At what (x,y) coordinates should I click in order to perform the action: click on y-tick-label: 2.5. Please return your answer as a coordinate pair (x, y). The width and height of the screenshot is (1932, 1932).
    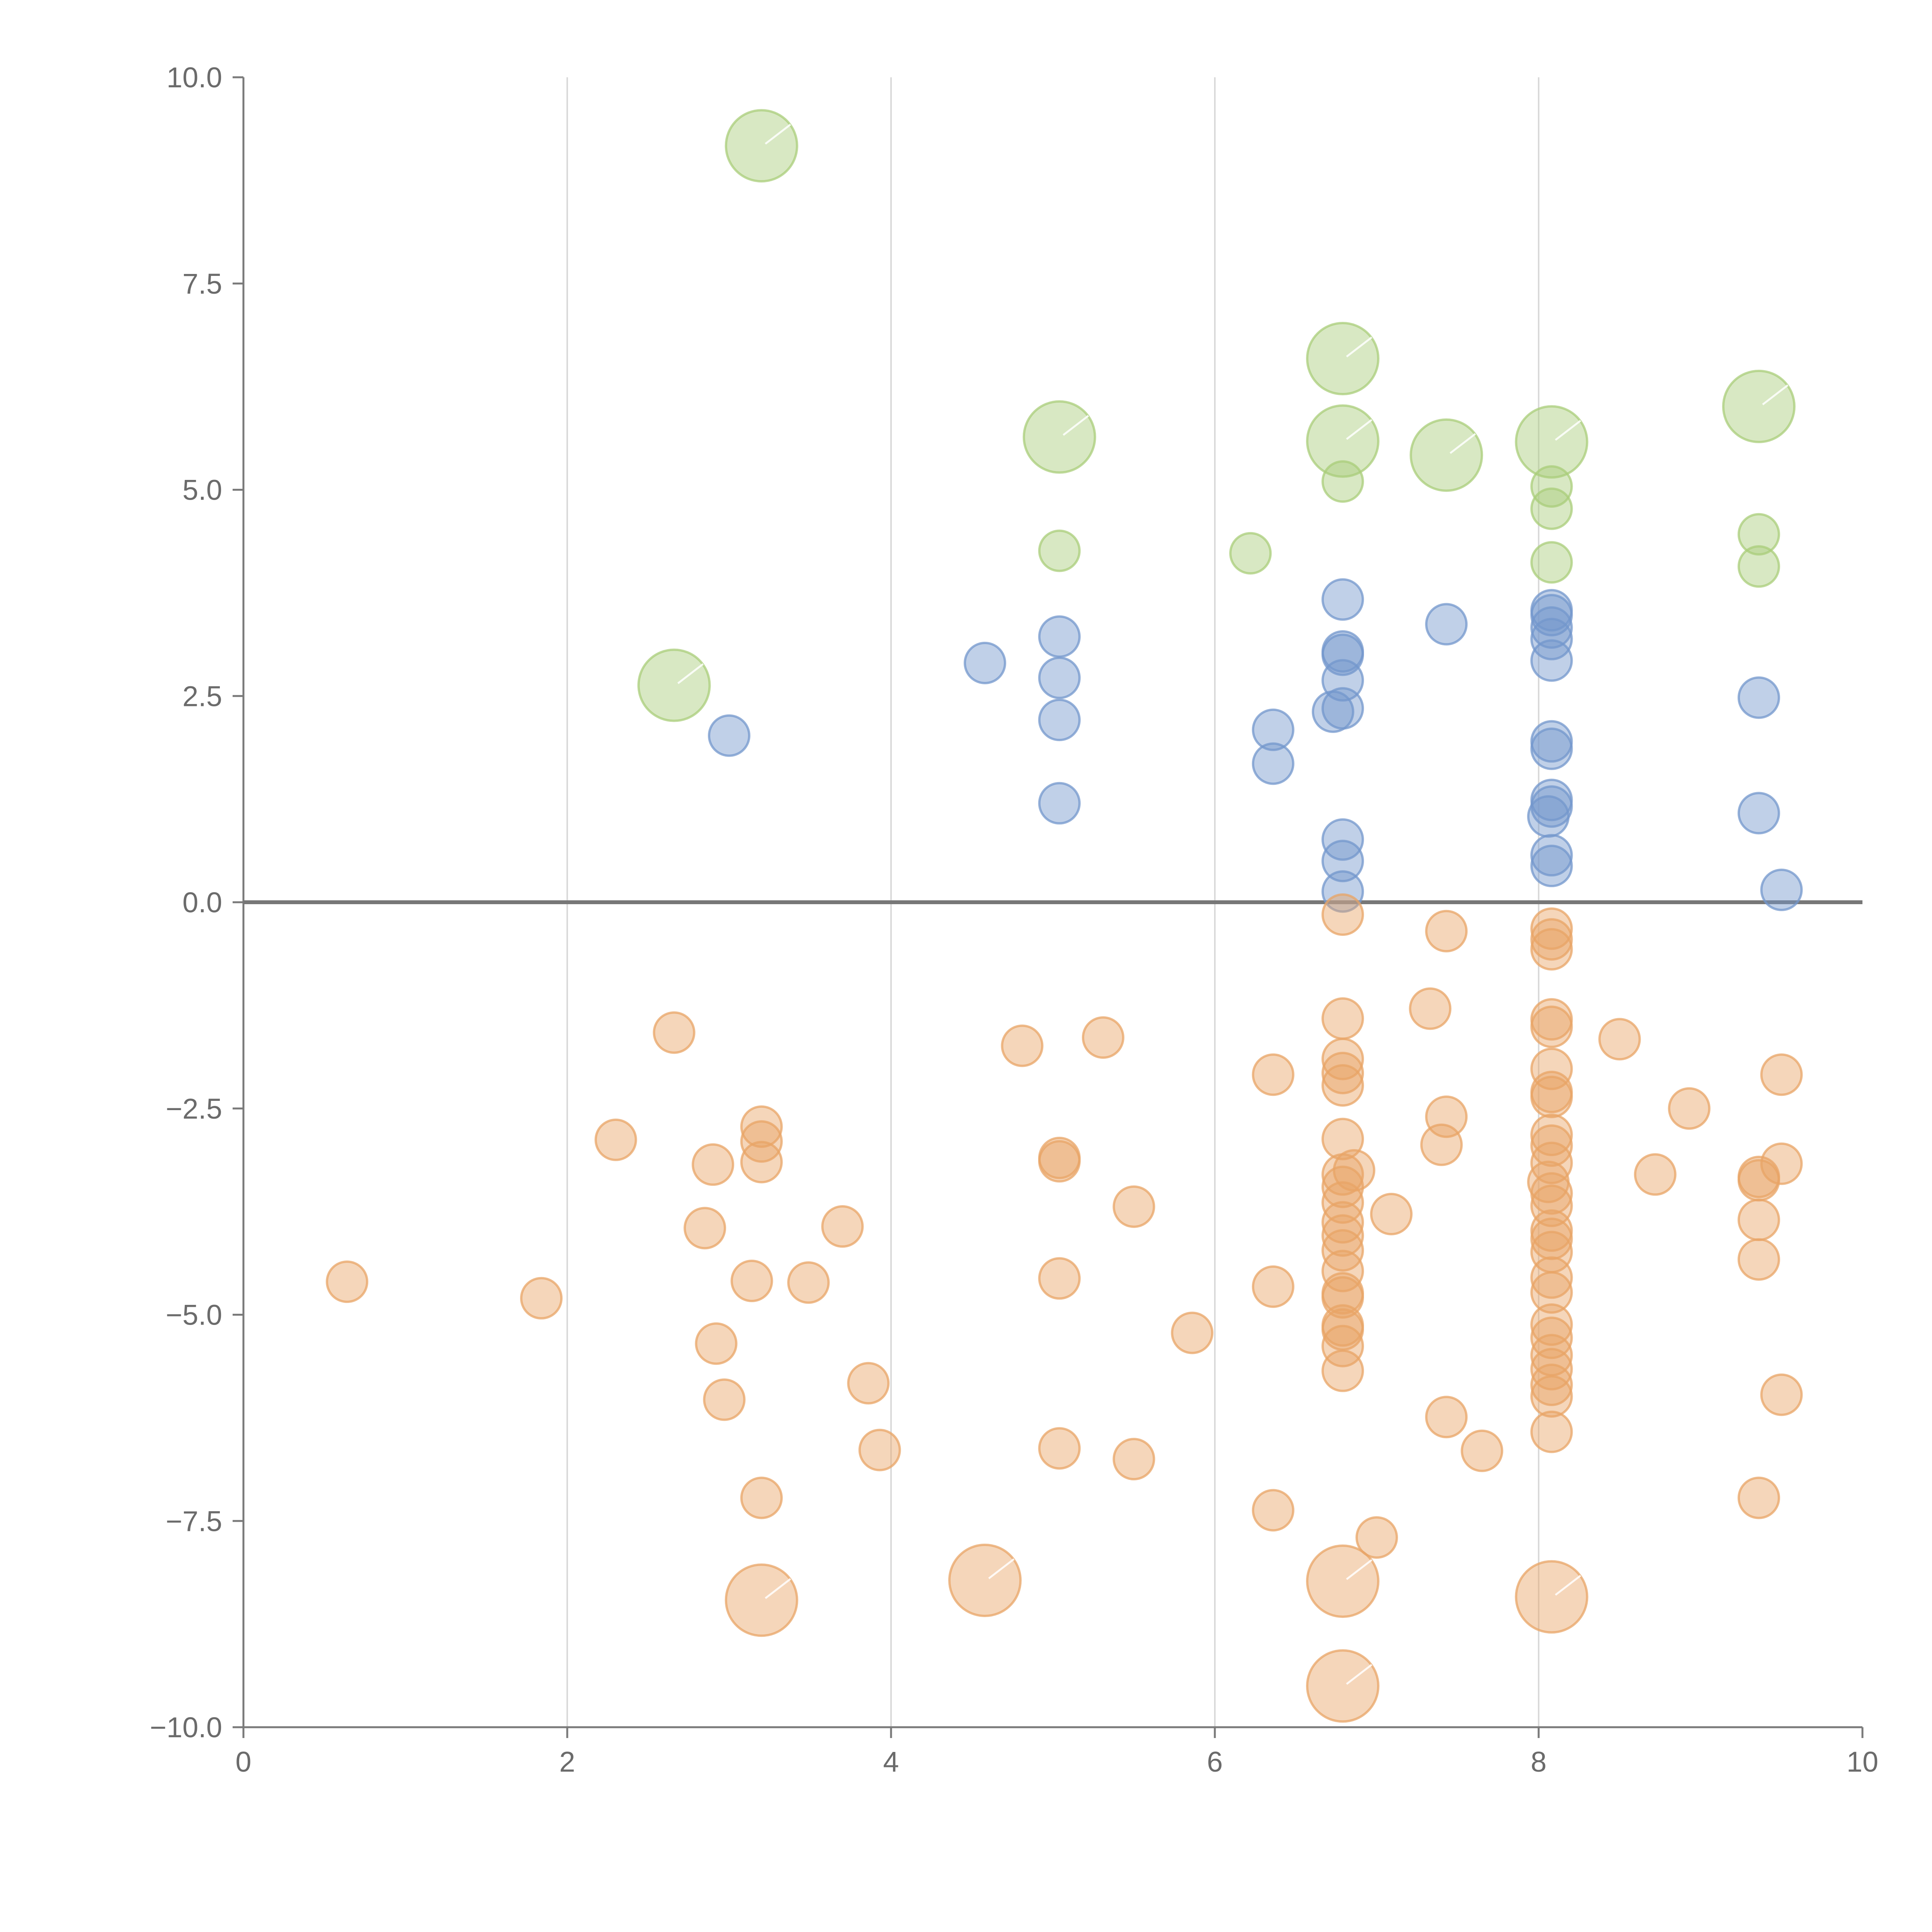
    Looking at the image, I should click on (202, 696).